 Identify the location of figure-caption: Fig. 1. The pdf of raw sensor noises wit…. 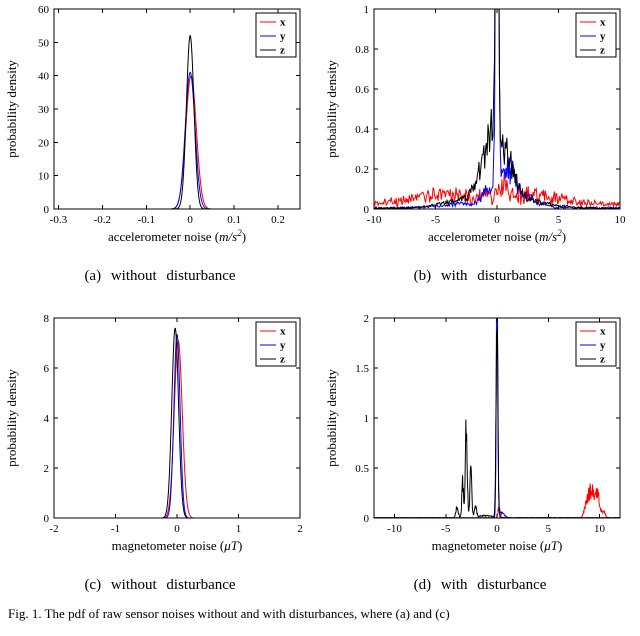
(229, 613).